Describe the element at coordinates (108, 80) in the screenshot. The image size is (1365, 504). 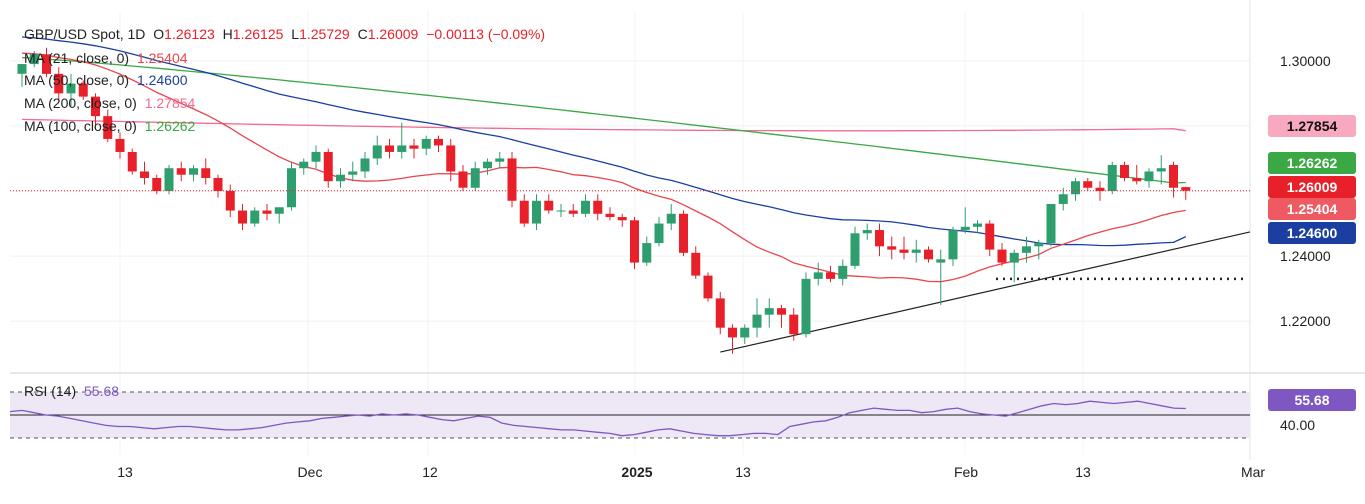
I see `ma50-legend: MA (50, close, 0) 1.24600` at that location.